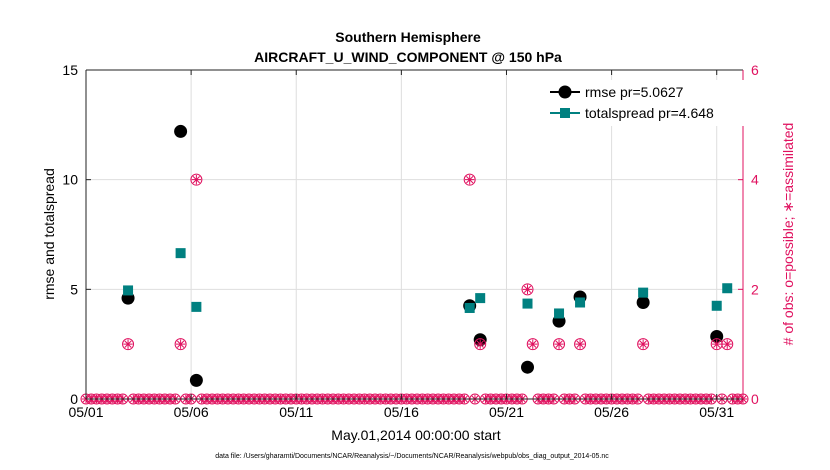  Describe the element at coordinates (755, 70) in the screenshot. I see `y-right-tick-label: 6` at that location.